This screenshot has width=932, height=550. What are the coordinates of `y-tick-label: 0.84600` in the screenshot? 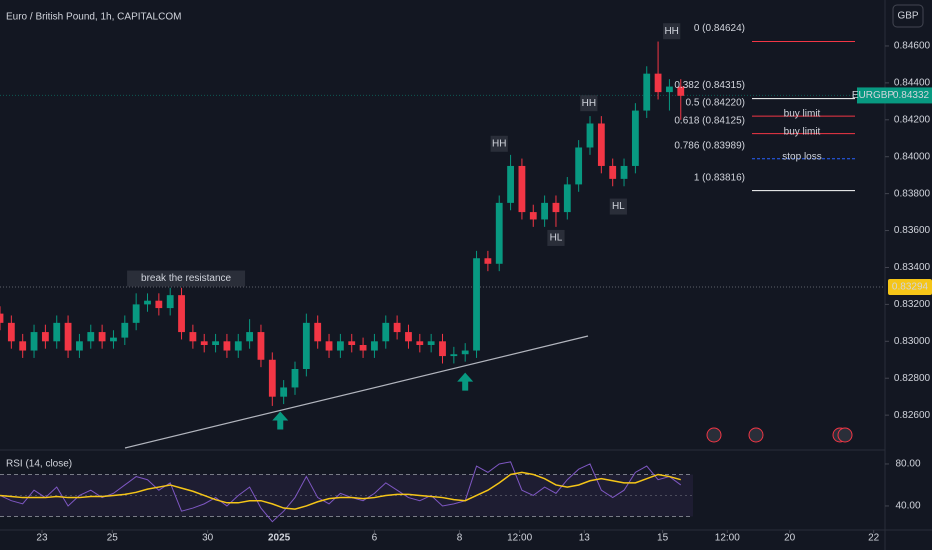 It's located at (912, 46).